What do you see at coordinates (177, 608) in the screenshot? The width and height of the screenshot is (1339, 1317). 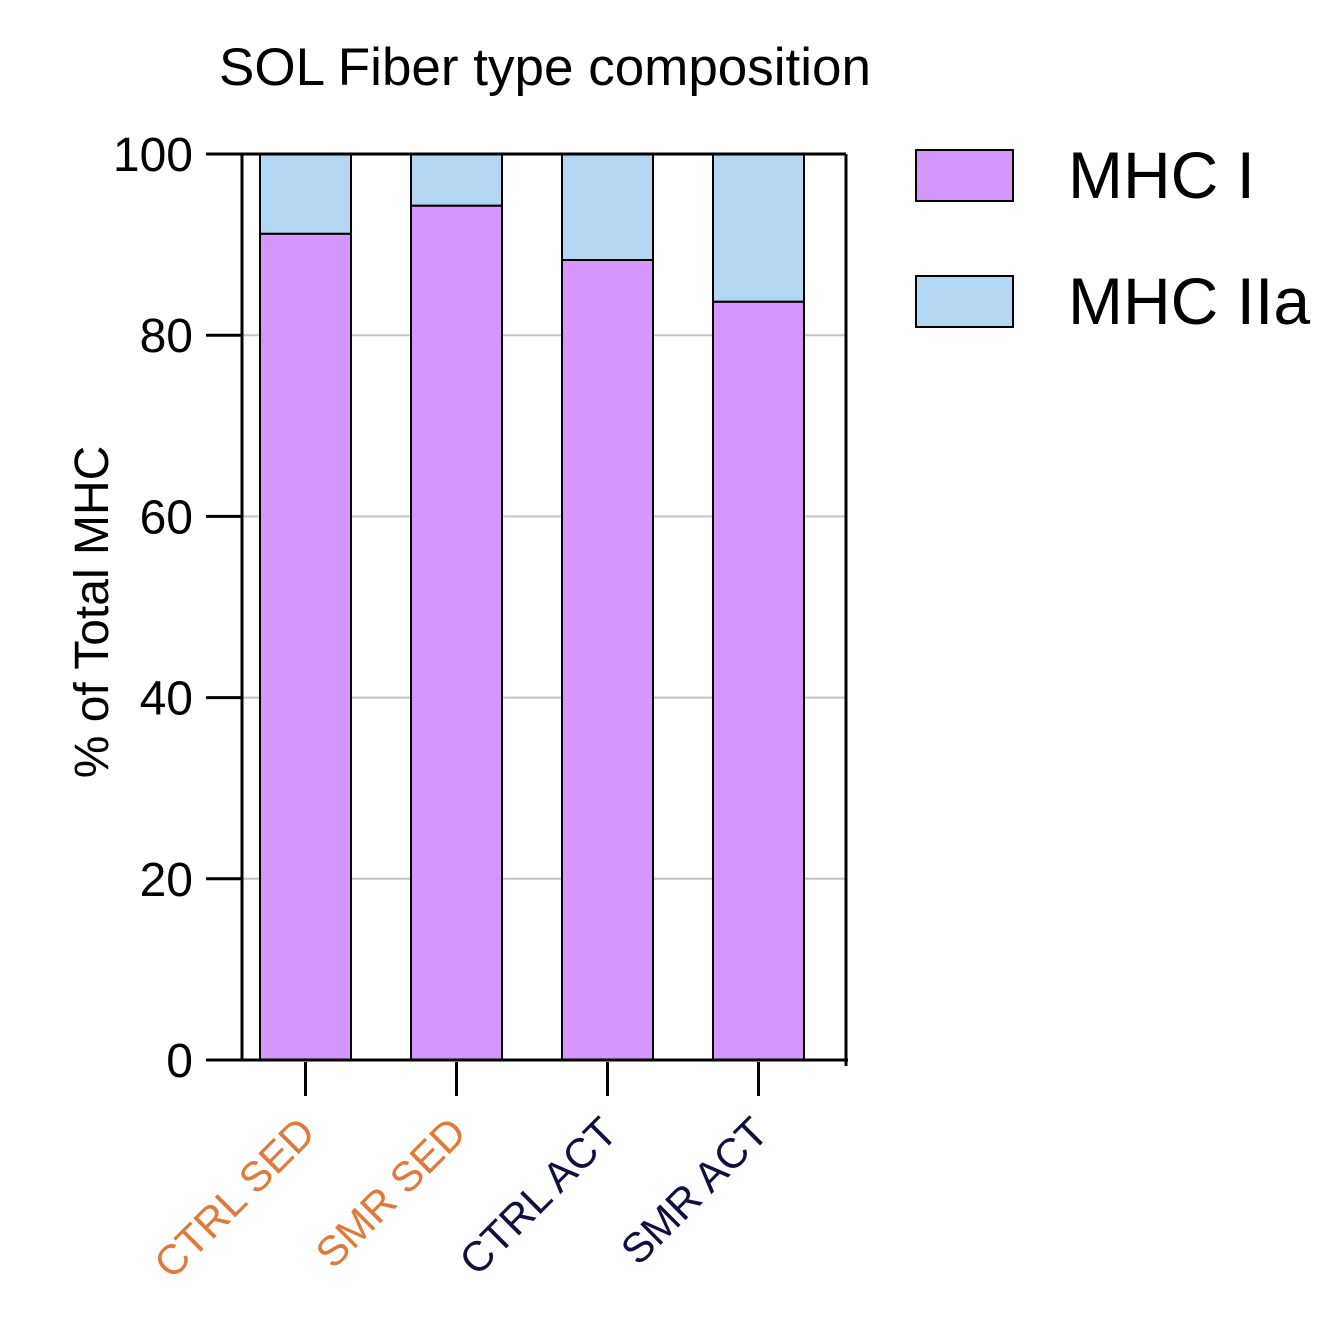 I see `y-ticks: 0 20 40 60 80 100` at bounding box center [177, 608].